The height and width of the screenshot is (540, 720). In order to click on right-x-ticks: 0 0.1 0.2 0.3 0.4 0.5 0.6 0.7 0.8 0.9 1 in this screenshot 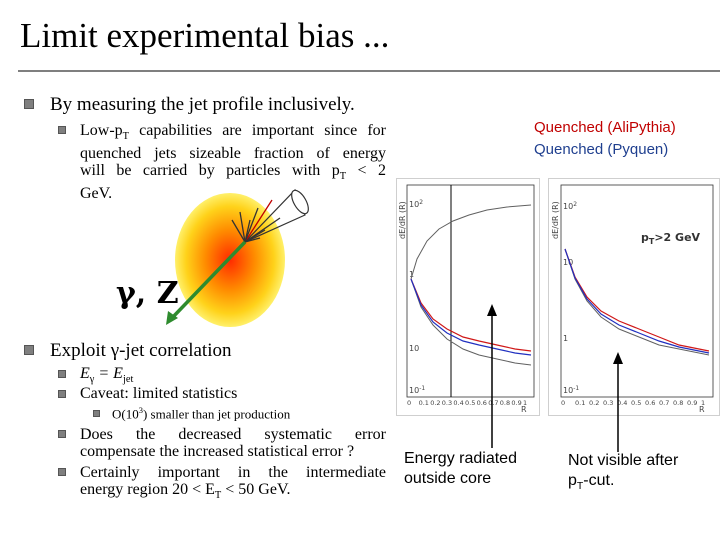, I will do `click(633, 403)`.